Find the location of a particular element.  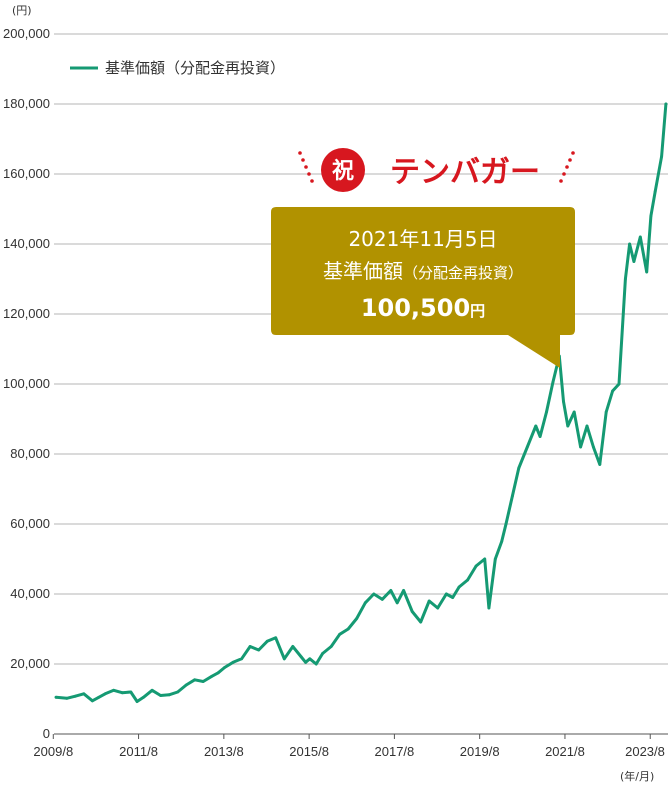

y-tick-label: 40,000 is located at coordinates (30, 593).